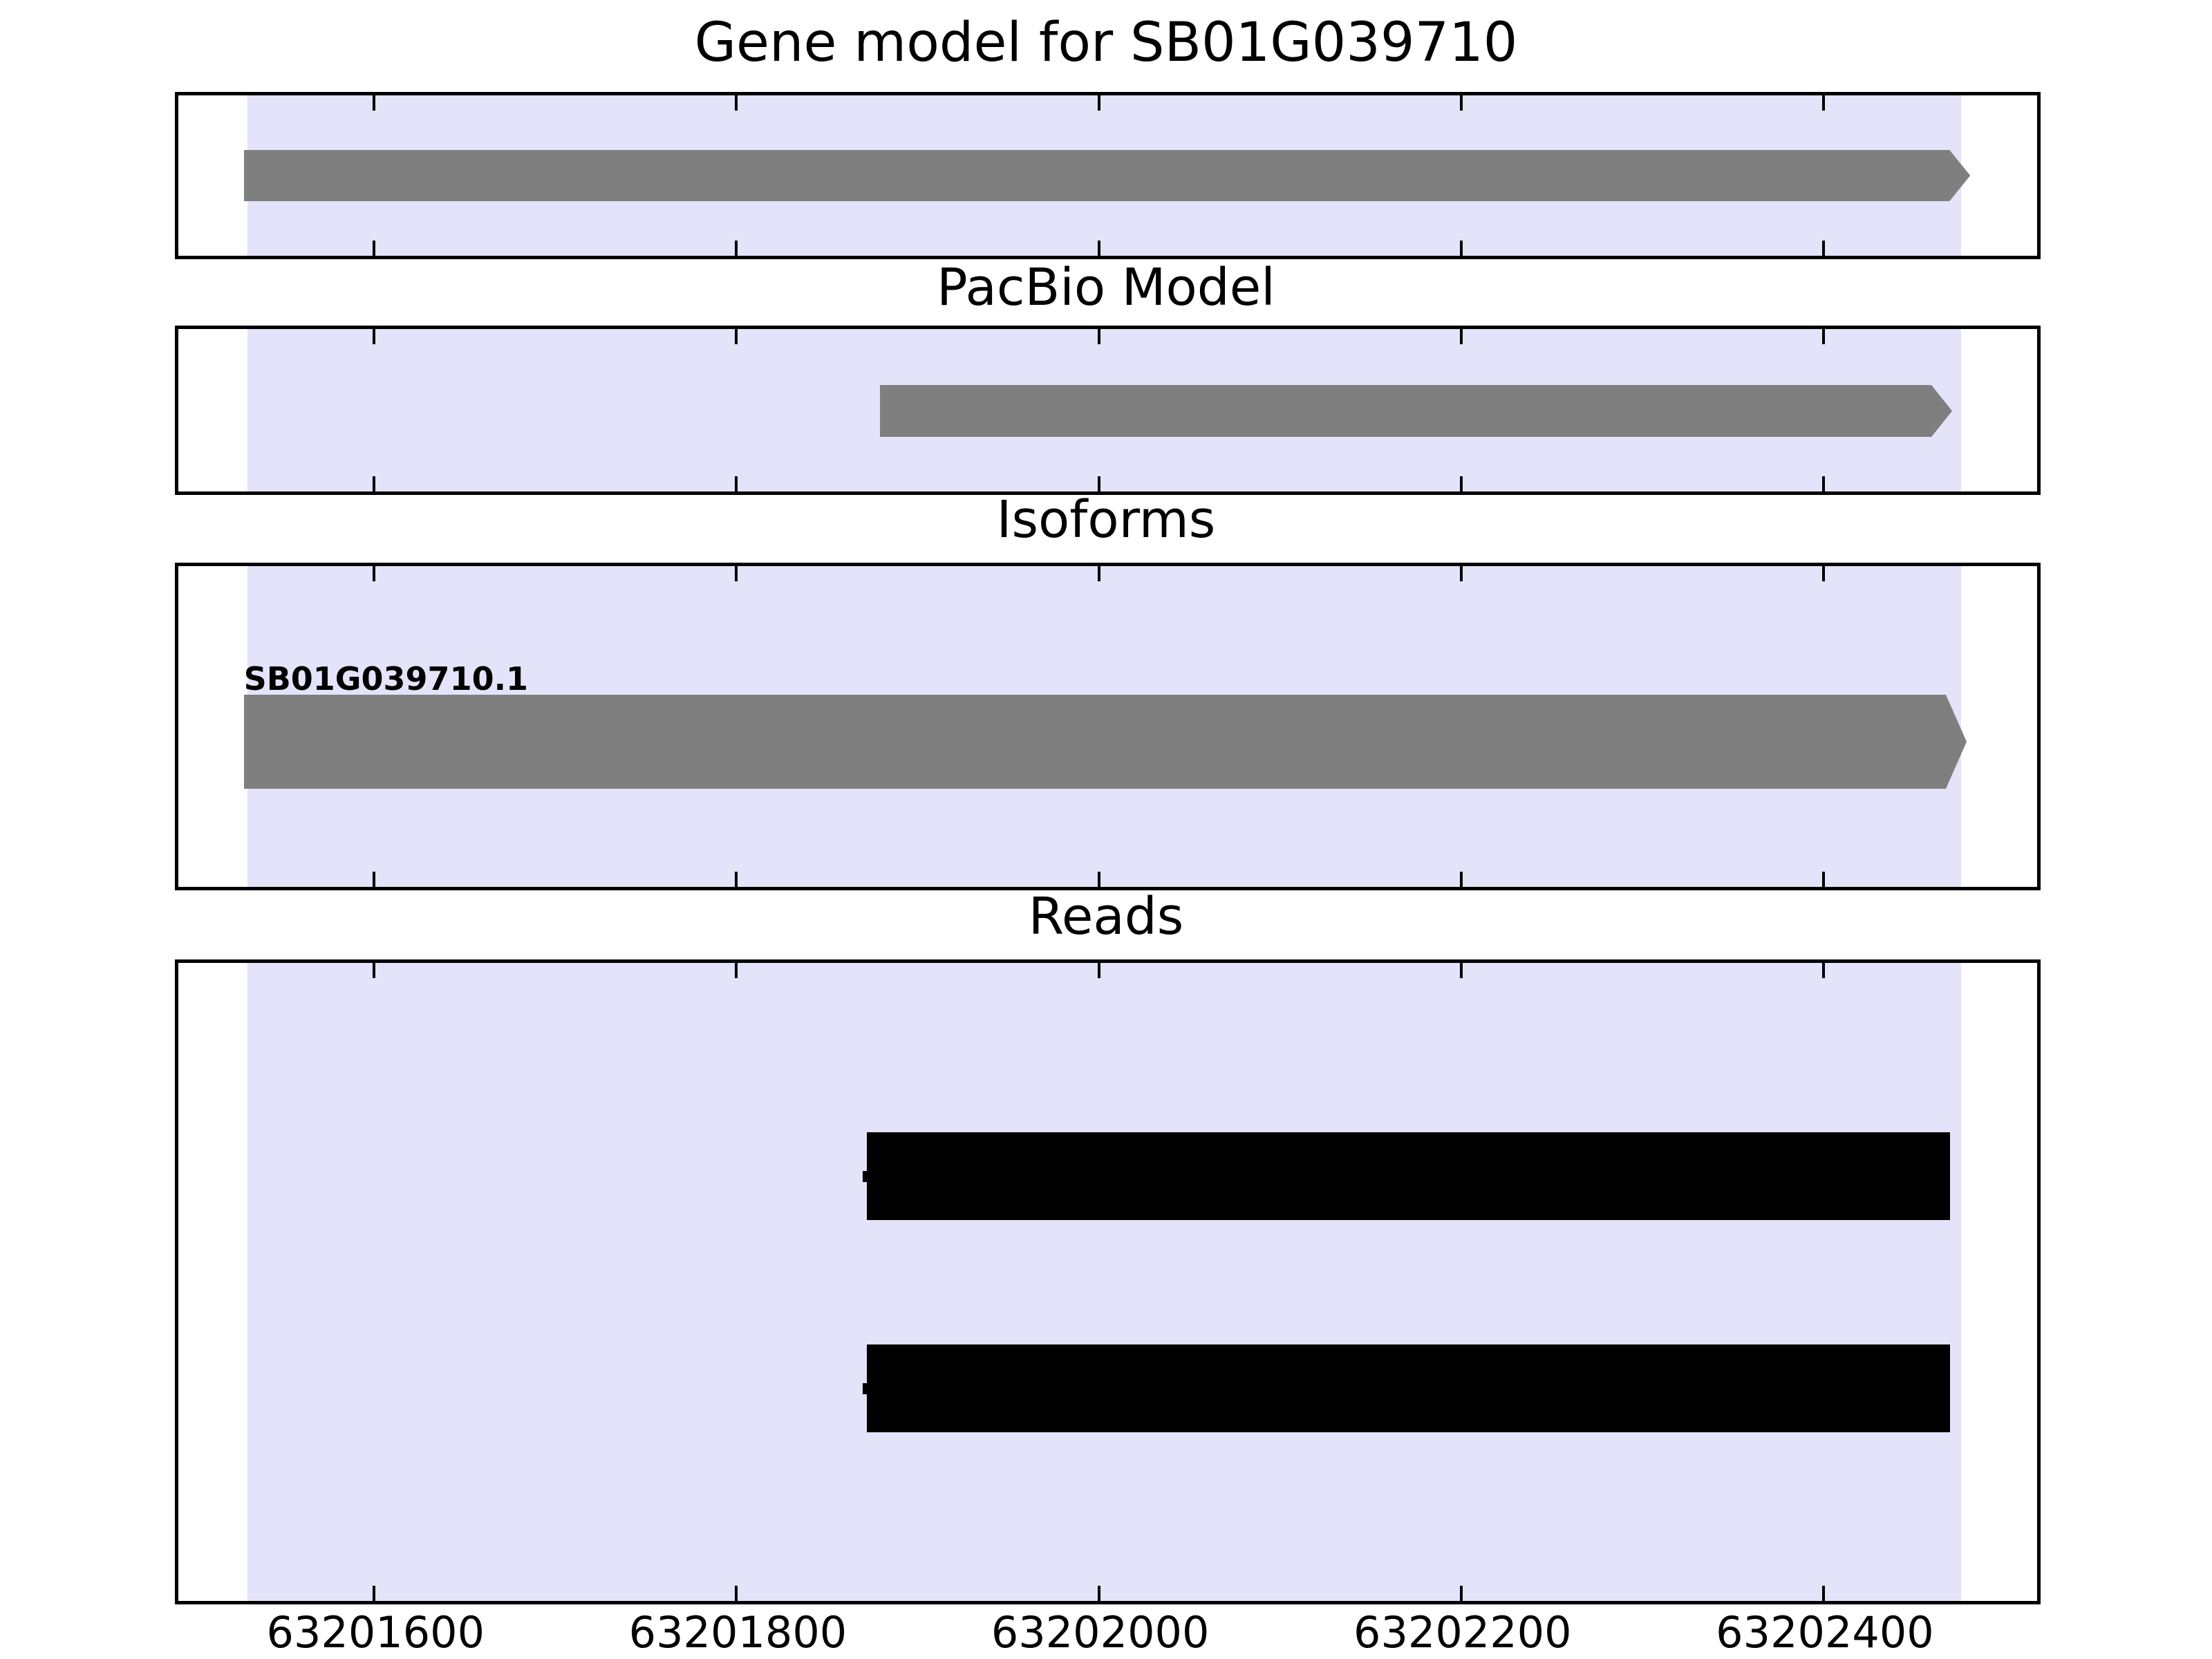 The width and height of the screenshot is (2212, 1659). I want to click on track-panel-pacbio-inner, so click(1107, 410).